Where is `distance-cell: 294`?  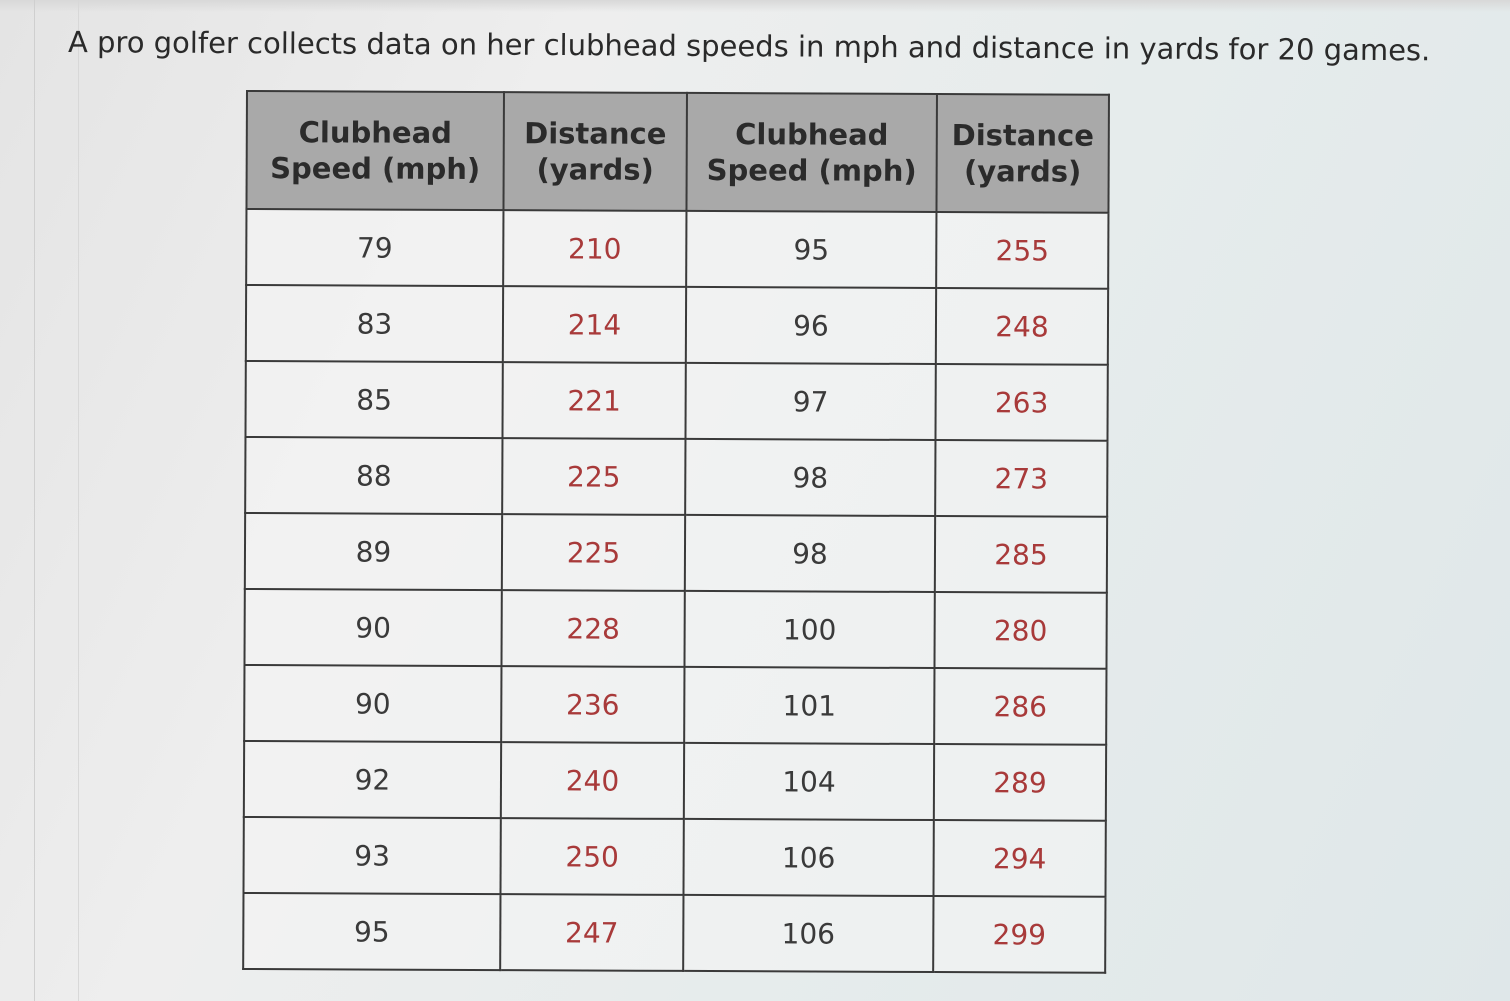 distance-cell: 294 is located at coordinates (1019, 858).